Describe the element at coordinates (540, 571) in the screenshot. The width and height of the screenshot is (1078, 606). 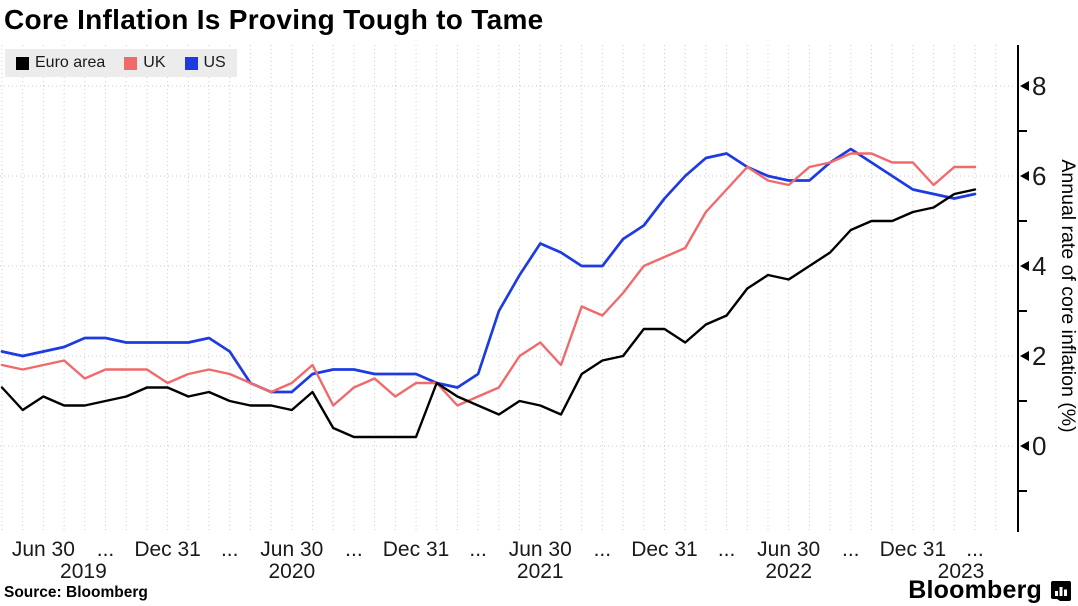
I see `x-axis-year-label: 2021` at that location.